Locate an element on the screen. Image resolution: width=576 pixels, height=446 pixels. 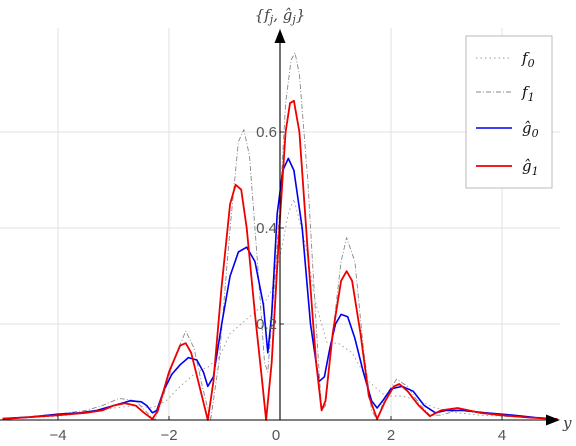
legend: f0 f1 ĝ0 ĝ1 is located at coordinates (509, 112).